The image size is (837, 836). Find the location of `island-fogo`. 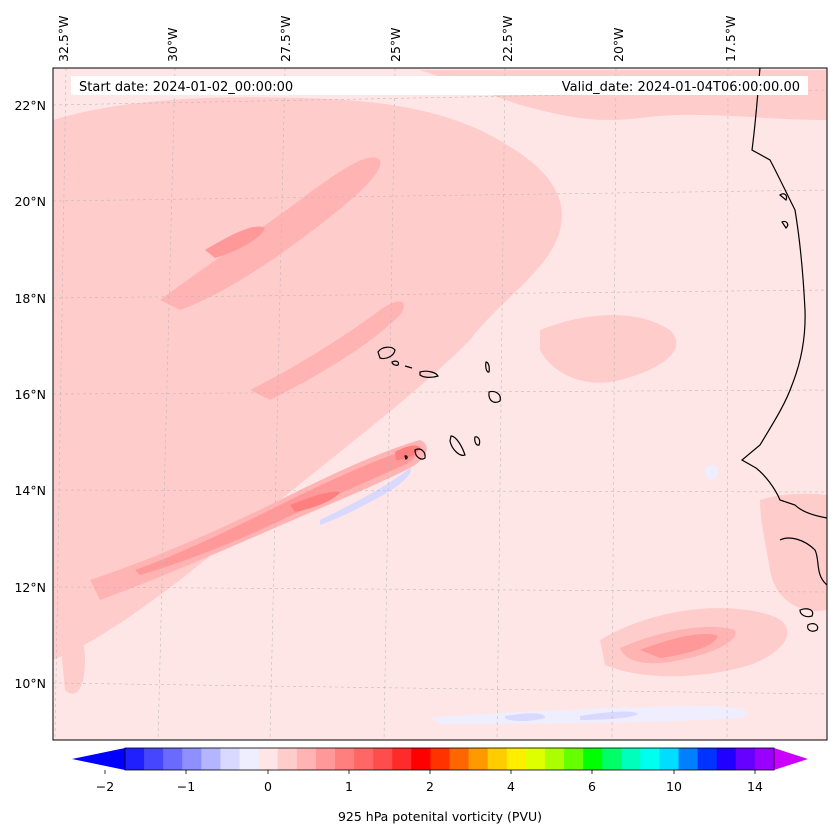

island-fogo is located at coordinates (420, 454).